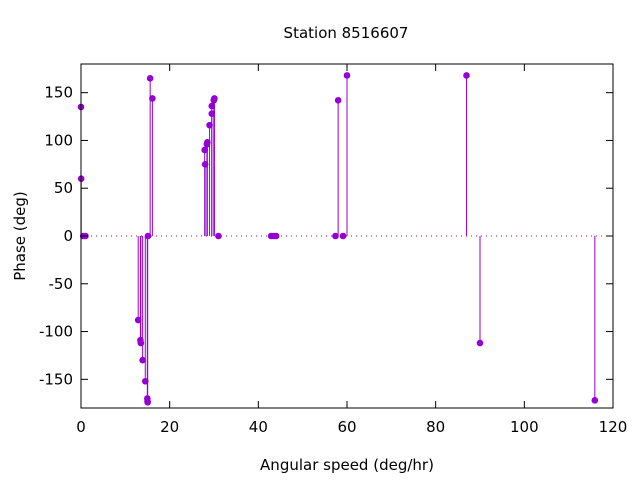  I want to click on x-tick-label: 120, so click(613, 427).